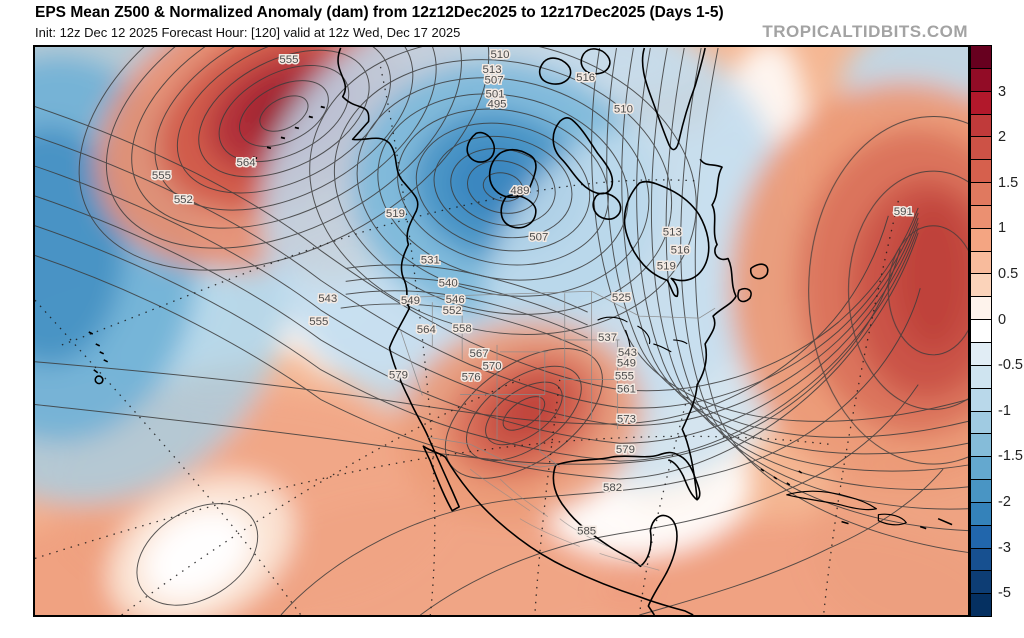  What do you see at coordinates (1004, 547) in the screenshot?
I see `colorbar-tick-label: -3` at bounding box center [1004, 547].